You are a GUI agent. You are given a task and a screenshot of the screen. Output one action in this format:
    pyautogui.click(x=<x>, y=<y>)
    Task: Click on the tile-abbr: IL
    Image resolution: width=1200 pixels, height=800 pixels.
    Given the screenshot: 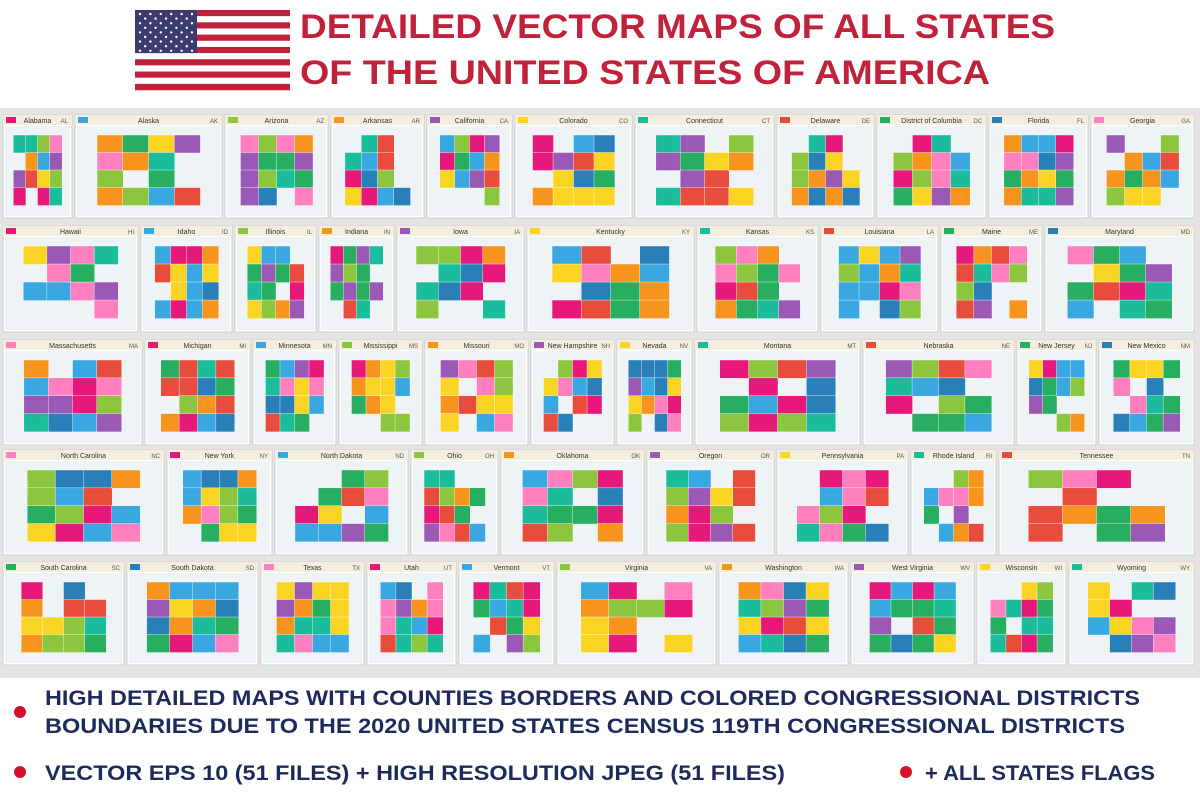 What is the action you would take?
    pyautogui.click(x=310, y=233)
    